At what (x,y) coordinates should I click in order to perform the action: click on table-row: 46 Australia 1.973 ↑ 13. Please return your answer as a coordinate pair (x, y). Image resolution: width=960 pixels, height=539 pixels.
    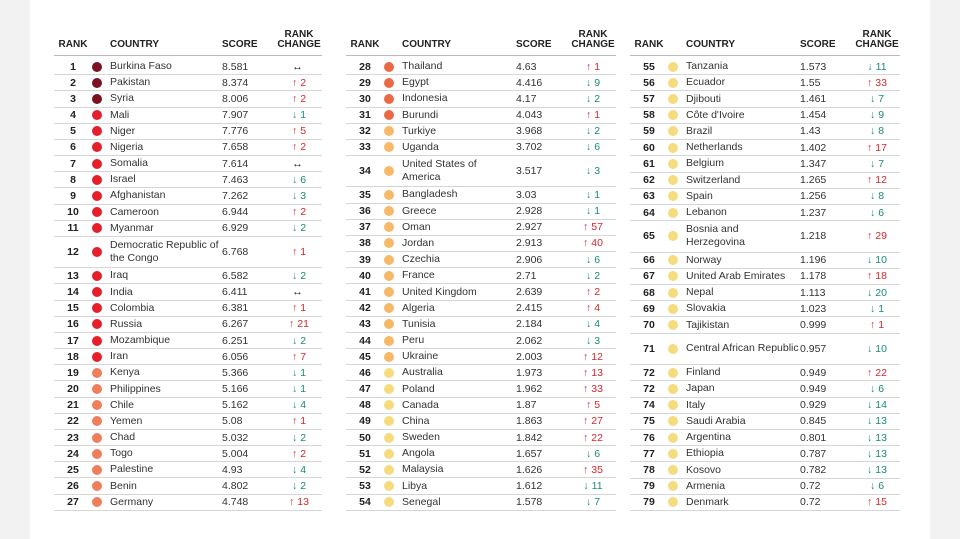
    Looking at the image, I should click on (481, 373).